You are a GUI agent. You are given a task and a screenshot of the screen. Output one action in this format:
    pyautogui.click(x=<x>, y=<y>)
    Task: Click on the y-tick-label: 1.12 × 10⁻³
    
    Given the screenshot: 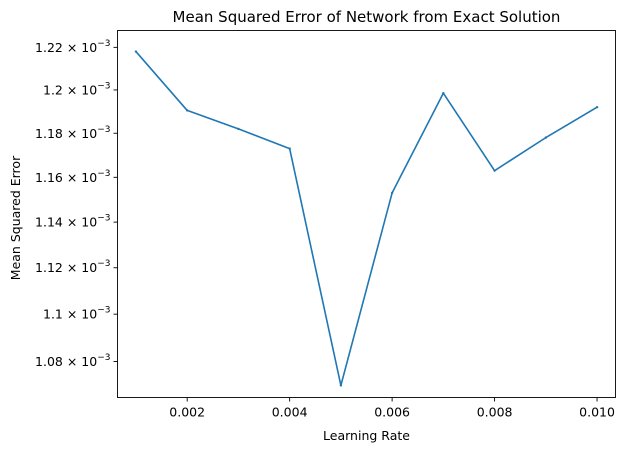 What is the action you would take?
    pyautogui.click(x=72, y=267)
    